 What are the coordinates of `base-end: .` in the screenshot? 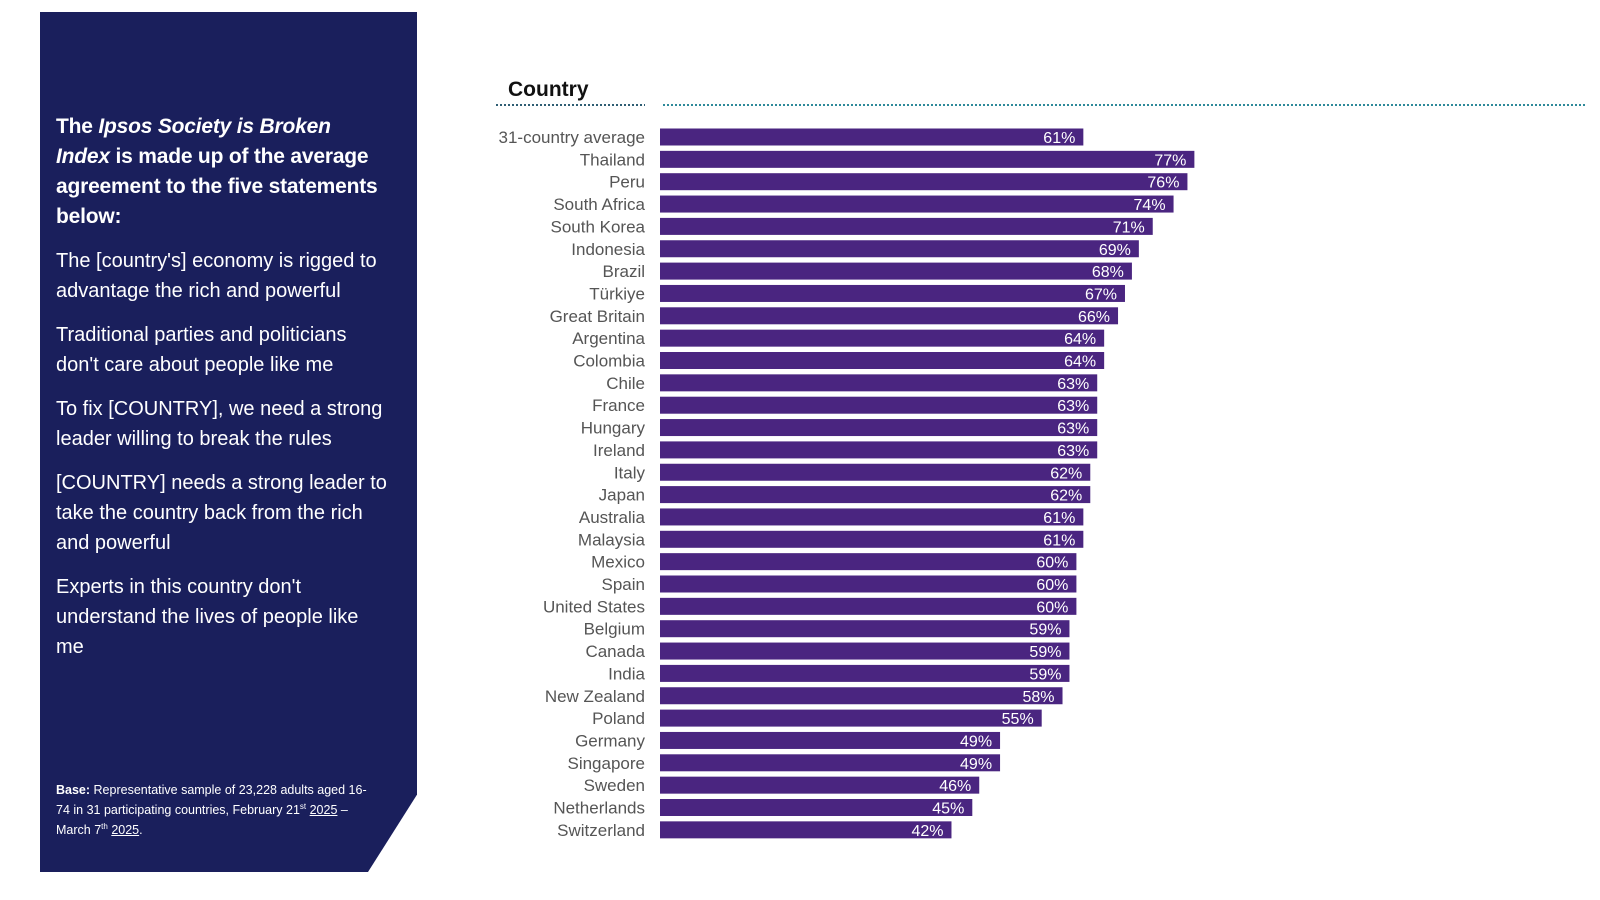 It's located at (141, 830).